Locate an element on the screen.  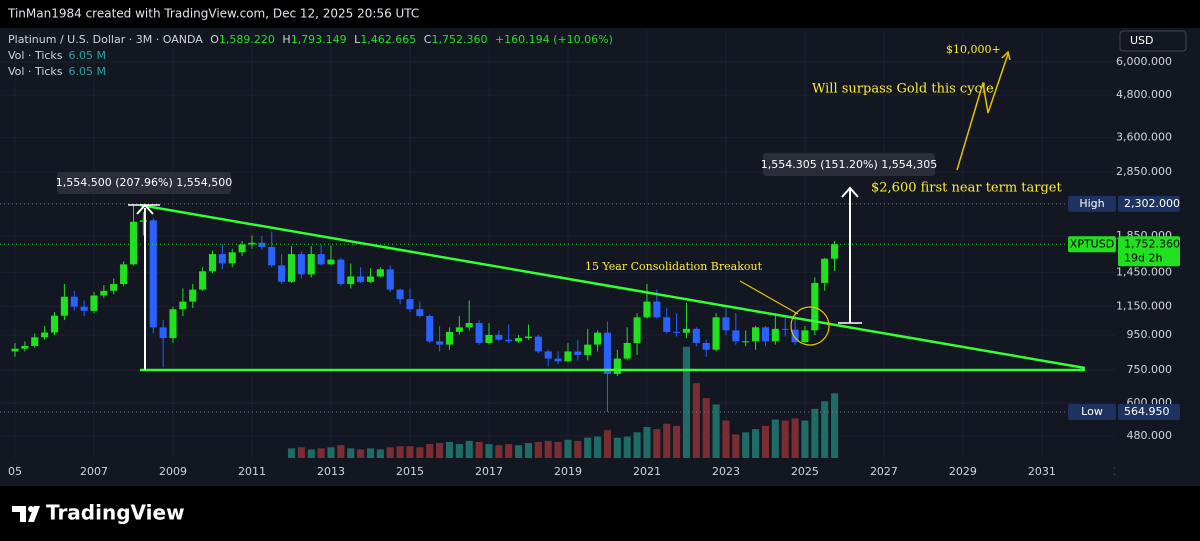
x-tick-label: 2017 is located at coordinates (489, 471).